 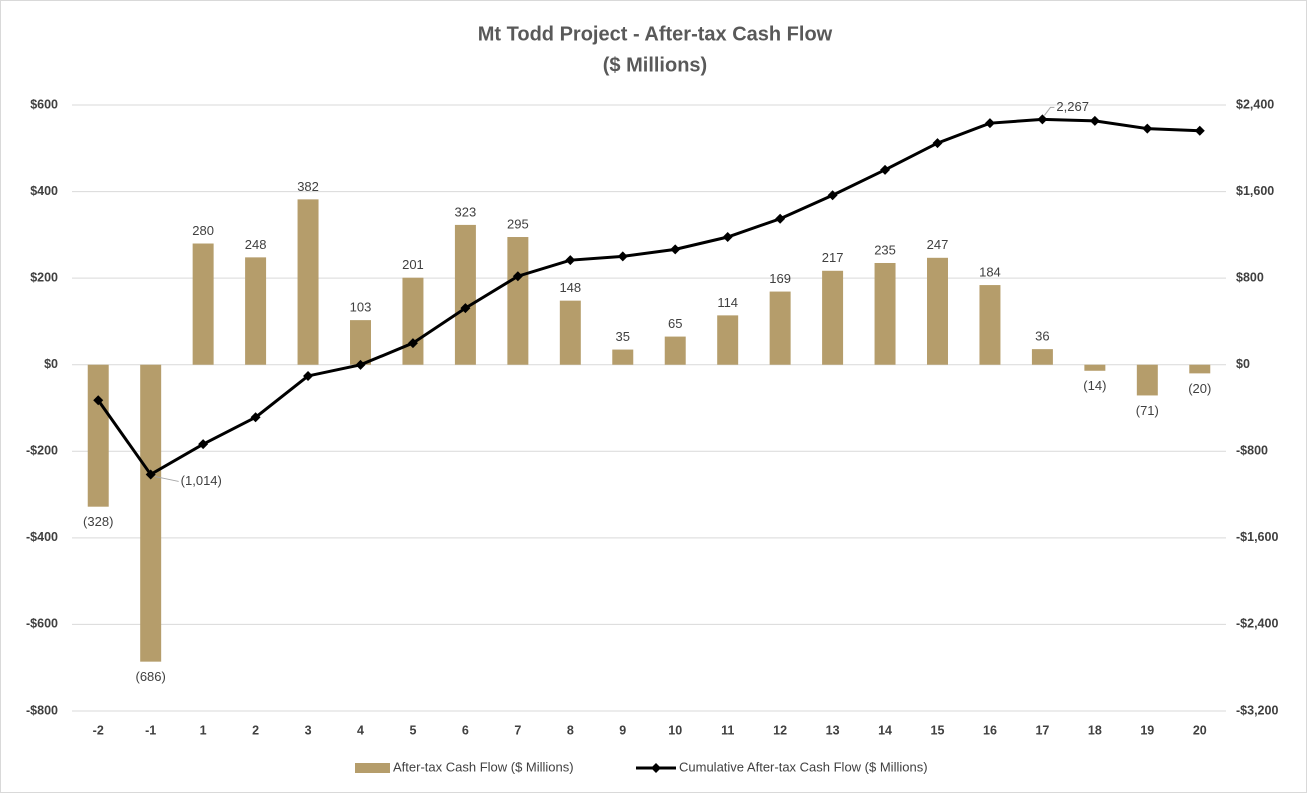 I want to click on x-tick-label: 20, so click(x=1200, y=730).